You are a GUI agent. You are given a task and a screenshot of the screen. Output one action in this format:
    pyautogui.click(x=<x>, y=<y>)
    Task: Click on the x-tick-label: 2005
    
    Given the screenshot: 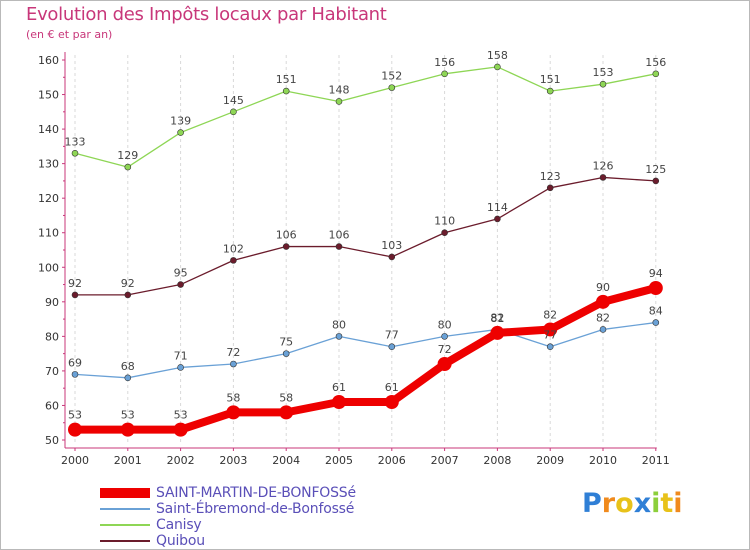 What is the action you would take?
    pyautogui.click(x=339, y=460)
    